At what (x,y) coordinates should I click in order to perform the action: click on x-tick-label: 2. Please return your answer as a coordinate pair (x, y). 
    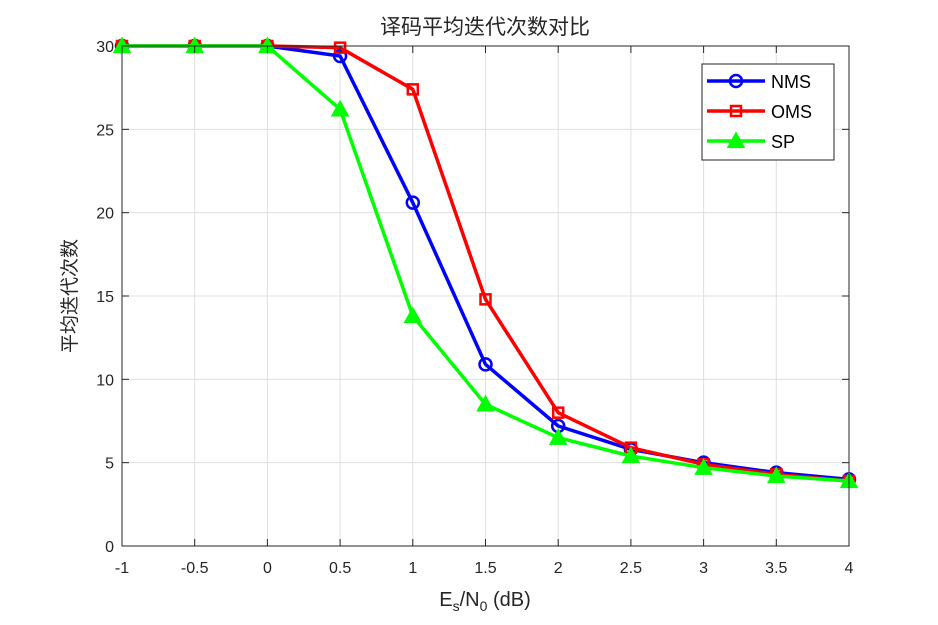
    Looking at the image, I should click on (558, 568).